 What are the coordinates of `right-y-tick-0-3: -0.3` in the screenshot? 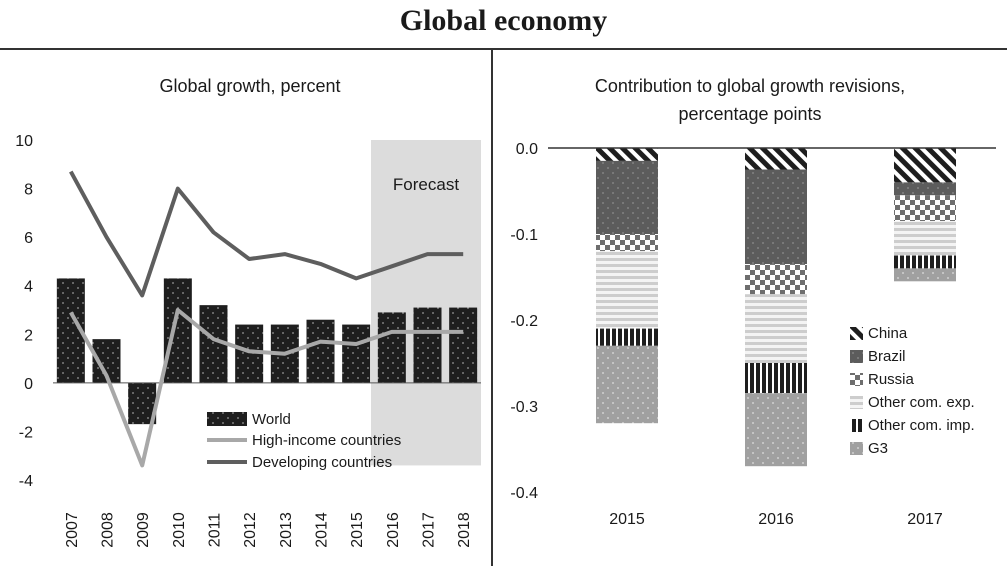 It's located at (524, 407).